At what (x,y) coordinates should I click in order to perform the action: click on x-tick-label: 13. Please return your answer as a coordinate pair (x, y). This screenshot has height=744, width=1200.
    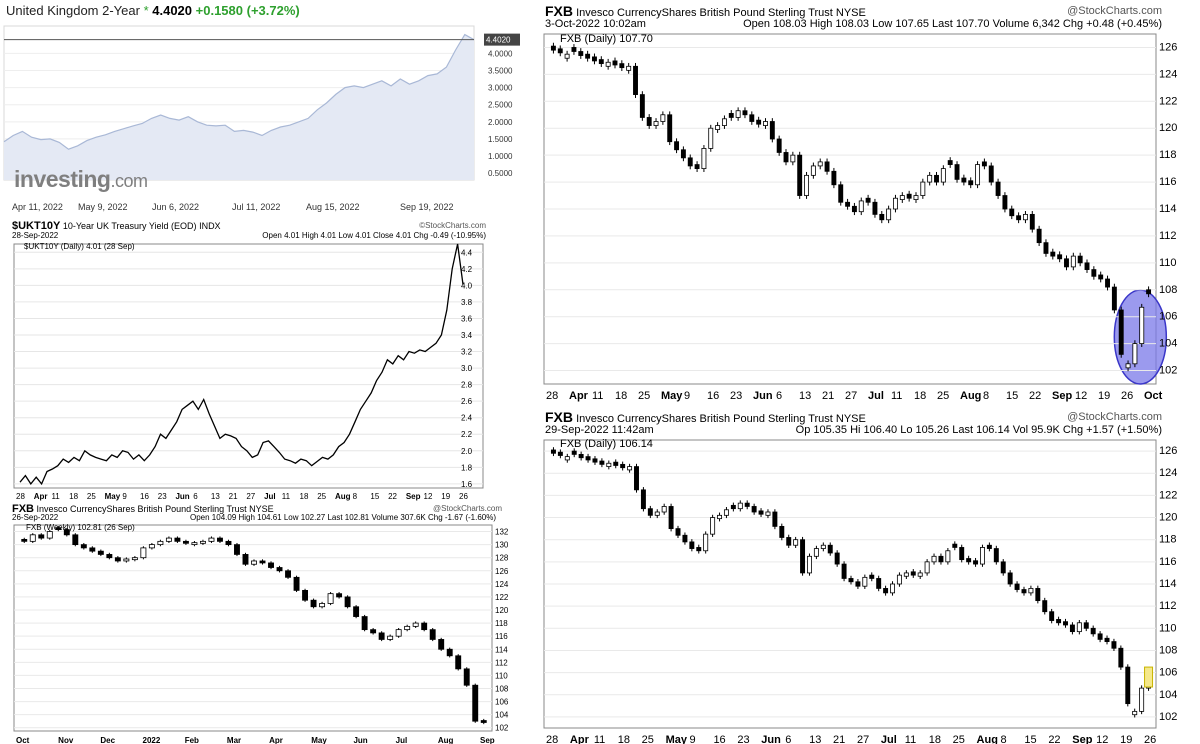
    Looking at the image, I should click on (805, 396).